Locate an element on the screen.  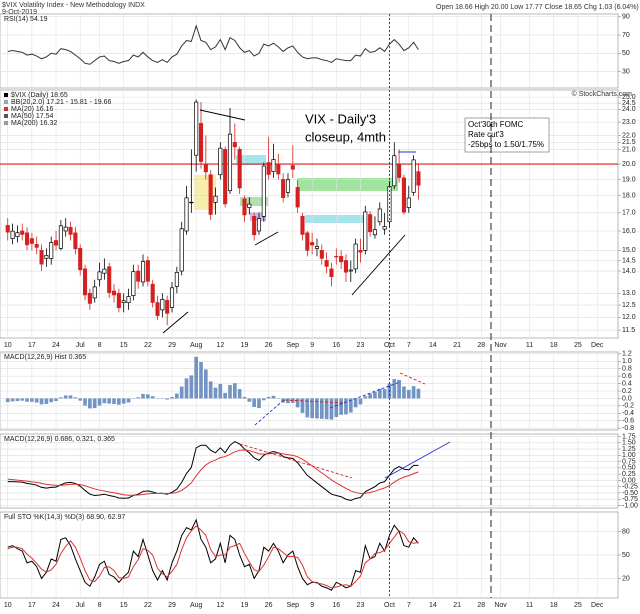
x-tick-label: 28 is located at coordinates (481, 605).